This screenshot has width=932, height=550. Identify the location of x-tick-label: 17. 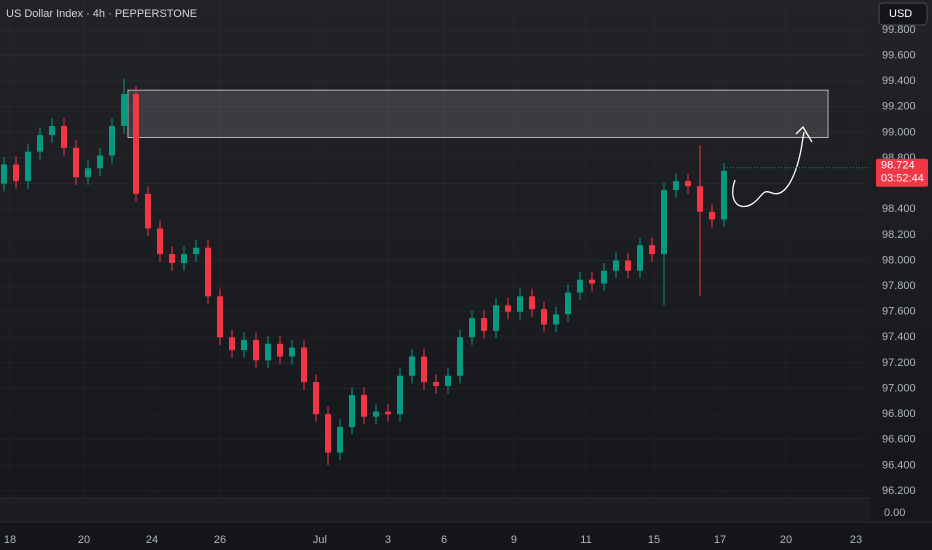
(720, 540).